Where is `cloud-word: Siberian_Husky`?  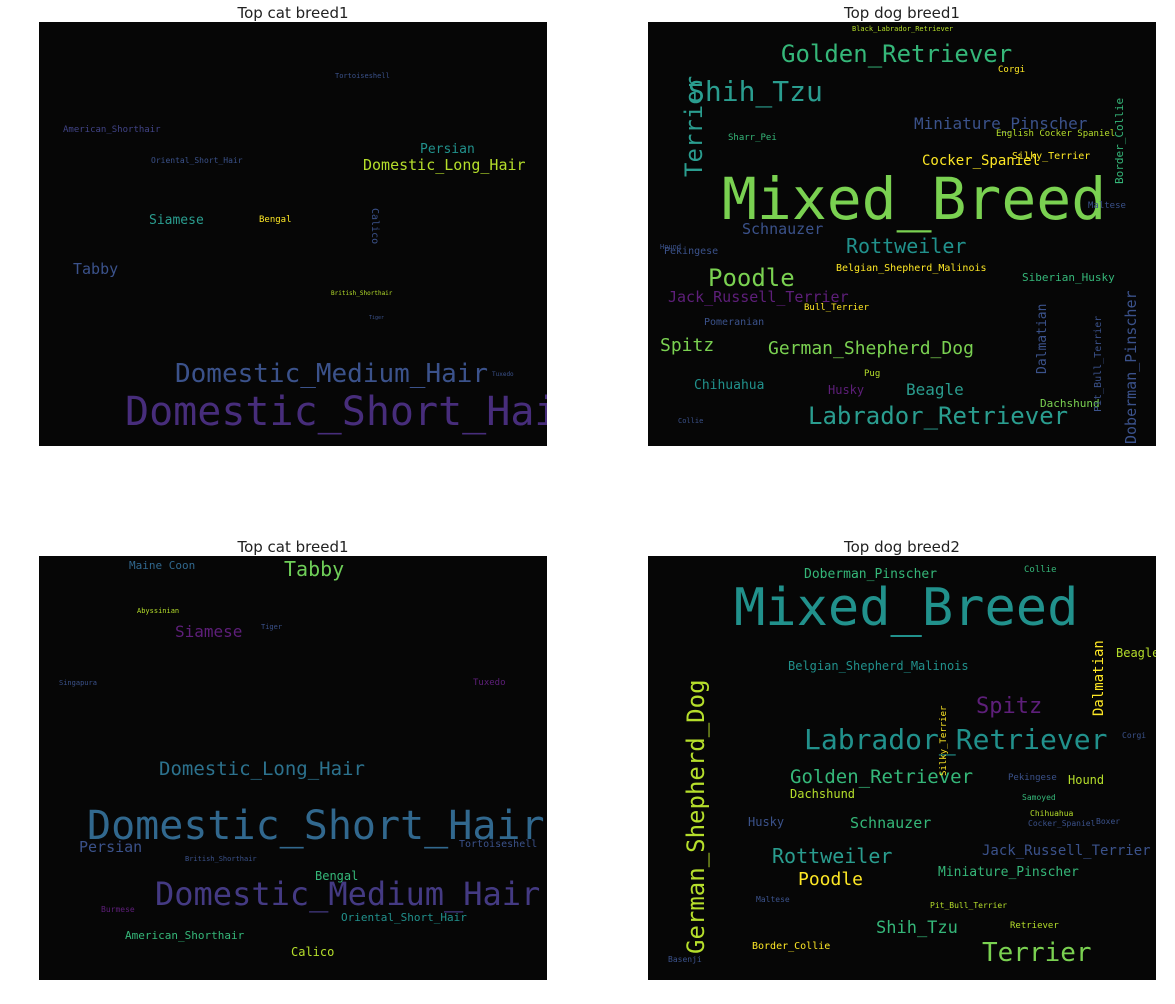
cloud-word: Siberian_Husky is located at coordinates (1068, 277).